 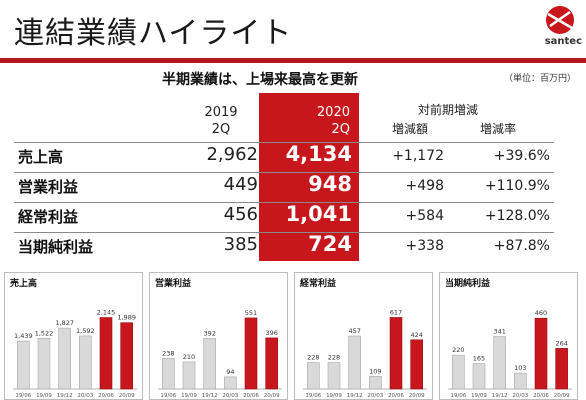 What do you see at coordinates (24, 284) in the screenshot?
I see `chart-title-sales: 売上高` at bounding box center [24, 284].